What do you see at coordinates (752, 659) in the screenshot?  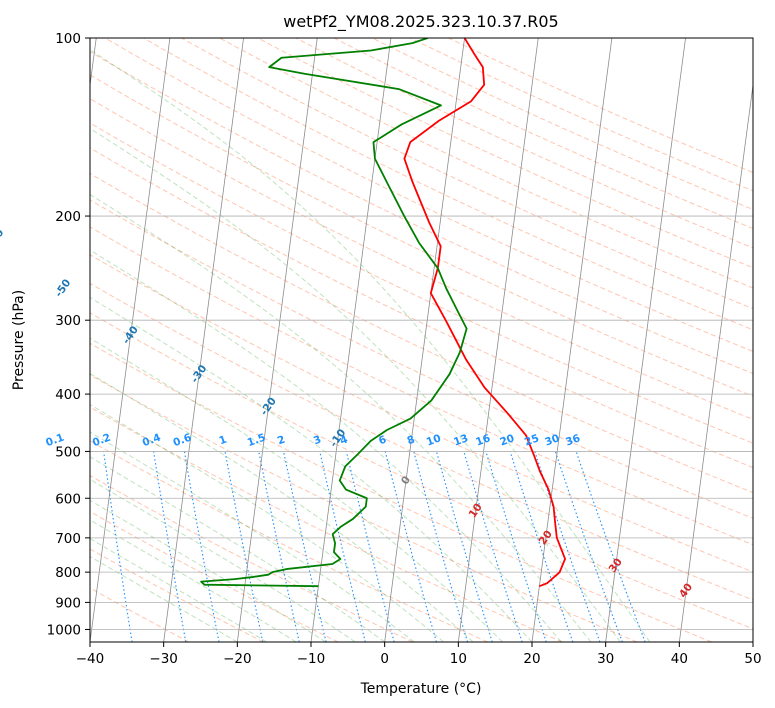 I see `x-tick-label: 50` at bounding box center [752, 659].